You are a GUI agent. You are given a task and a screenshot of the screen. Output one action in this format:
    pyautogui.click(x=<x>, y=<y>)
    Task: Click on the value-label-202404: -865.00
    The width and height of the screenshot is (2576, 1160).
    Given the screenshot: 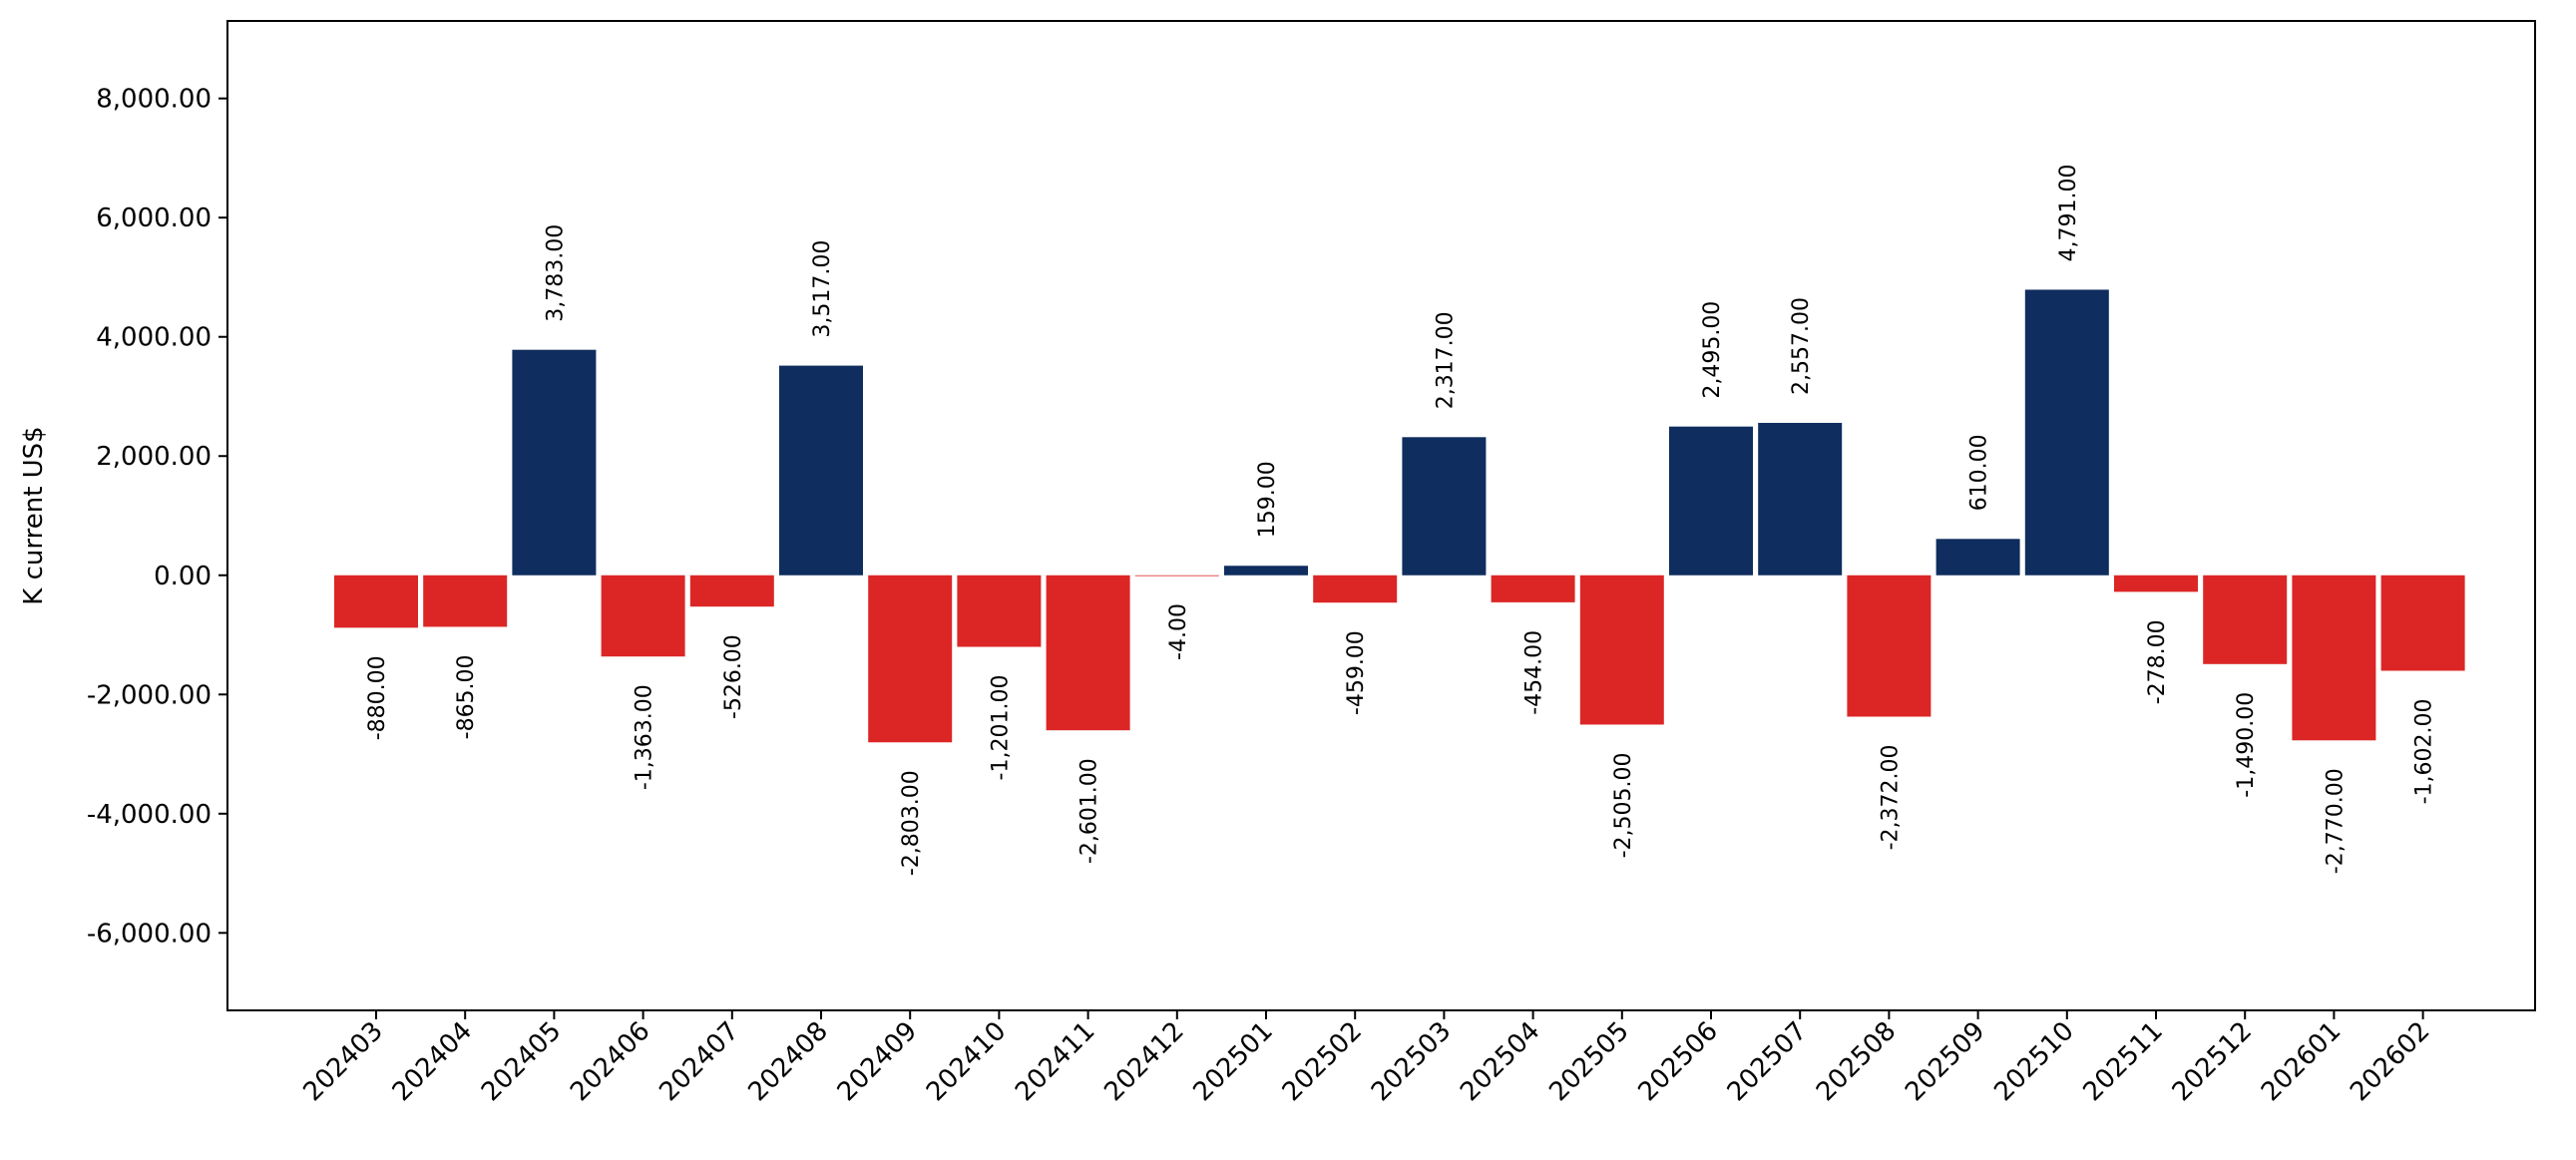 What is the action you would take?
    pyautogui.click(x=466, y=696)
    